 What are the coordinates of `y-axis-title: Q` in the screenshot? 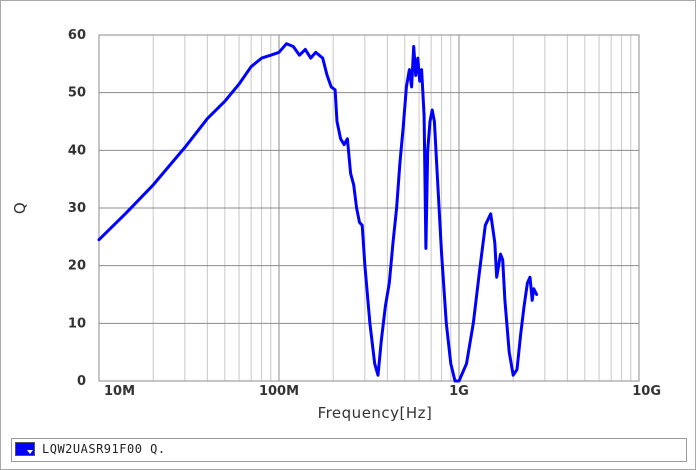 It's located at (20, 208).